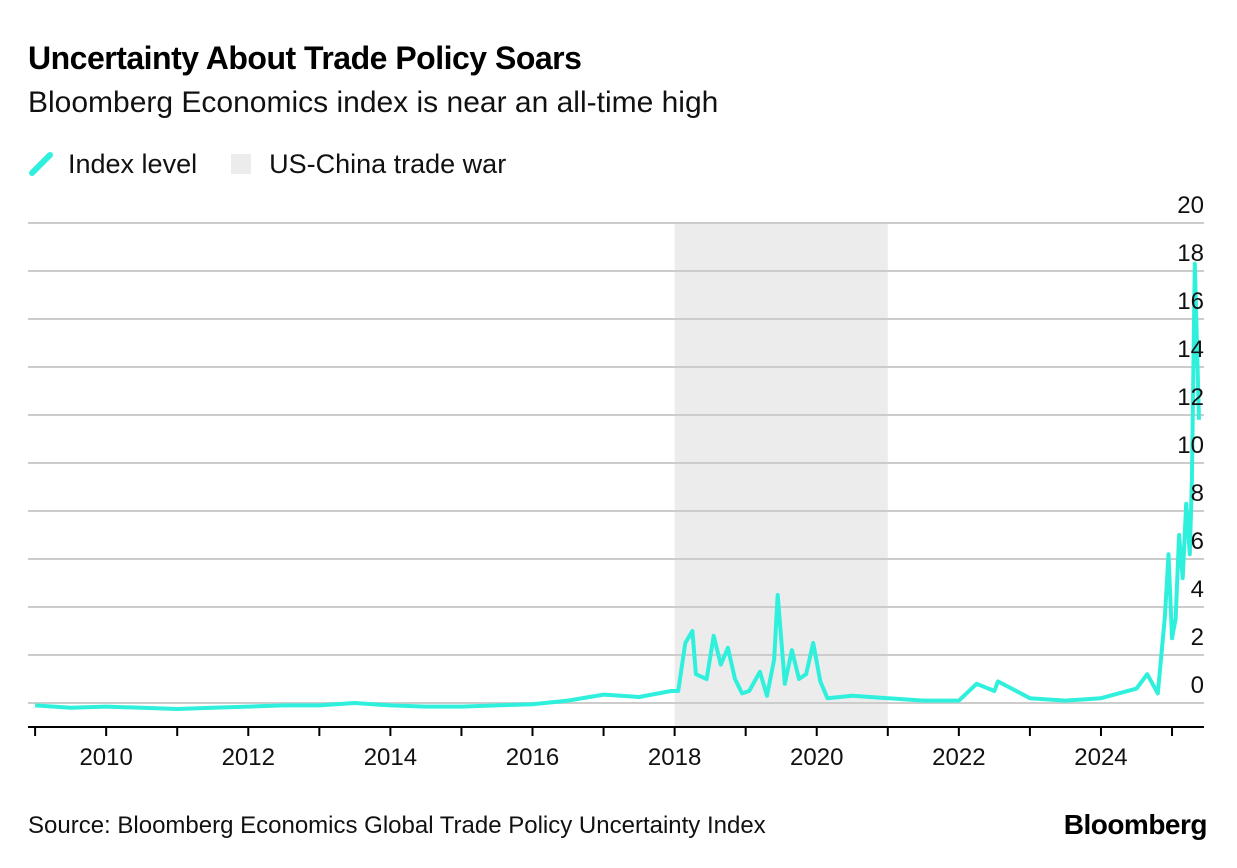  Describe the element at coordinates (1190, 253) in the screenshot. I see `y-tick-label-18: 18` at that location.